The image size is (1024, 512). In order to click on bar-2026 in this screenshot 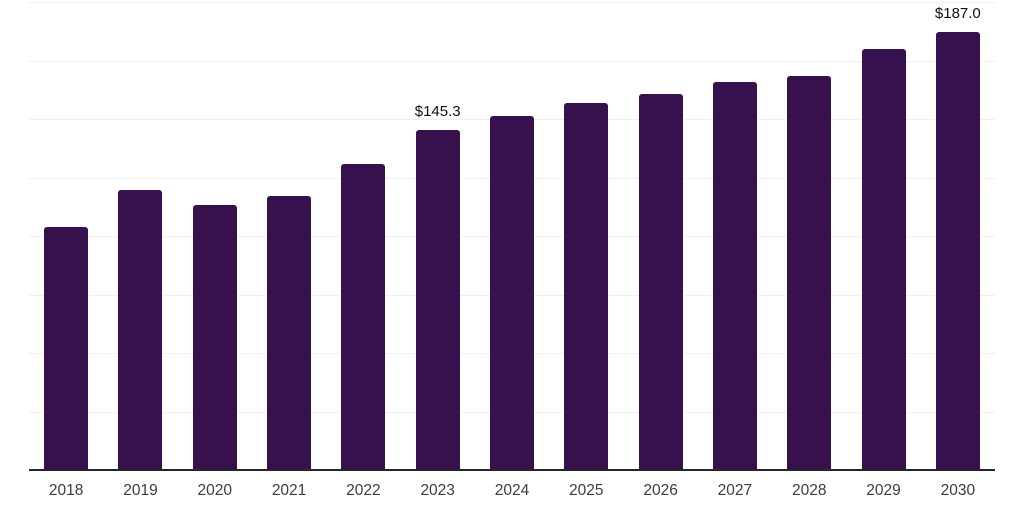, I will do `click(660, 281)`.